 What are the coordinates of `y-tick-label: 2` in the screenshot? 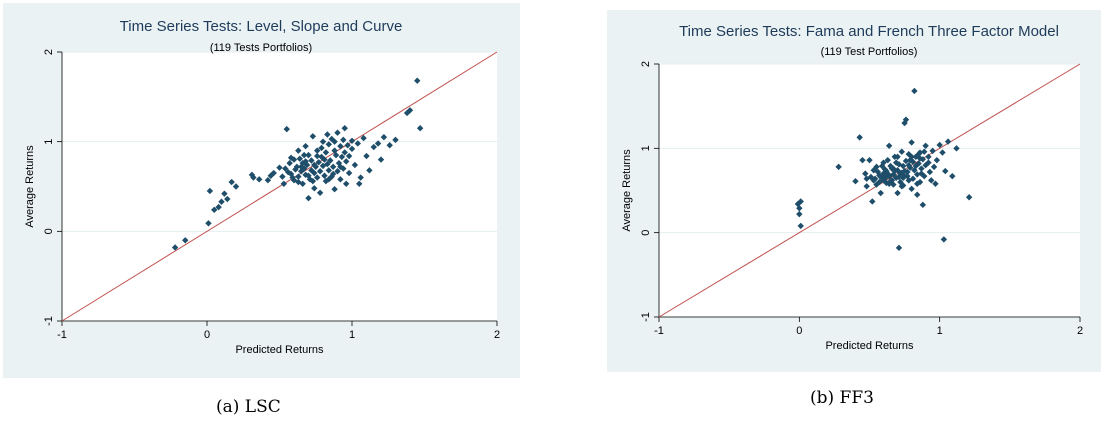 It's located at (646, 64).